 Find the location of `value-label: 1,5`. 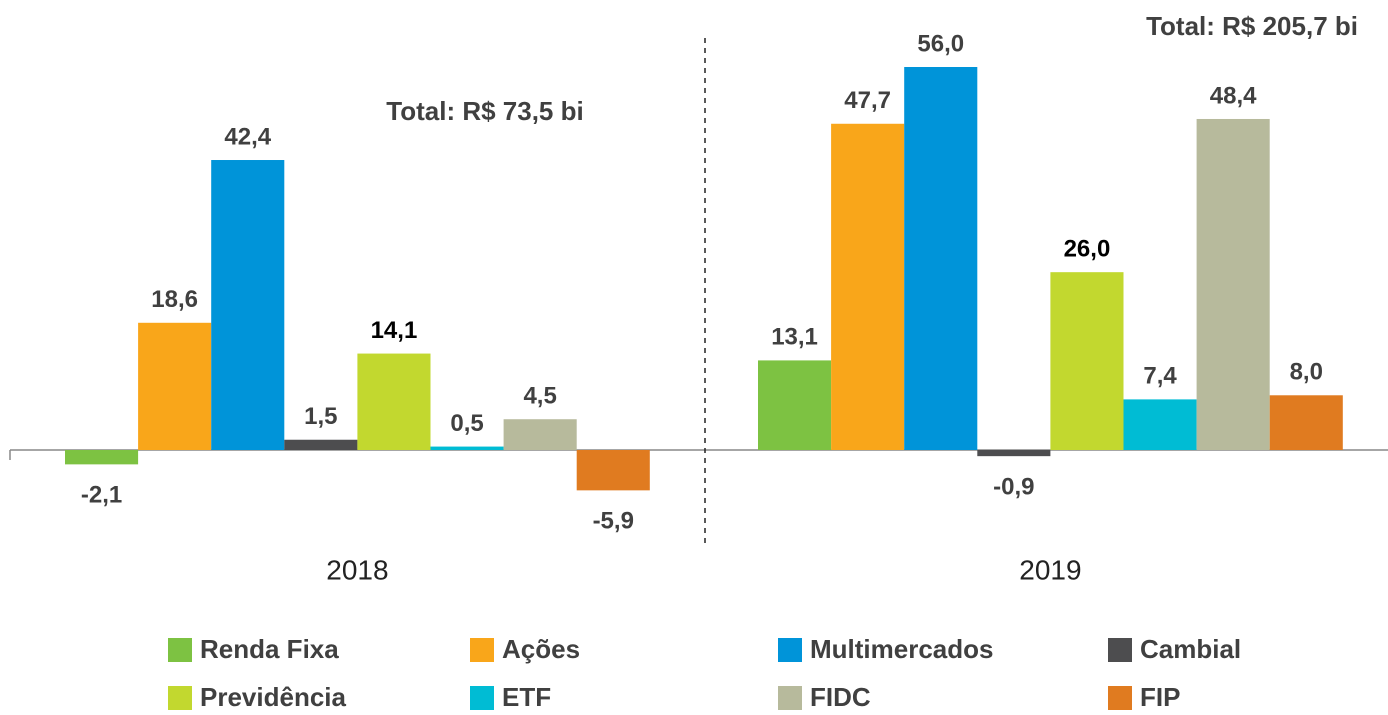

value-label: 1,5 is located at coordinates (320, 416).